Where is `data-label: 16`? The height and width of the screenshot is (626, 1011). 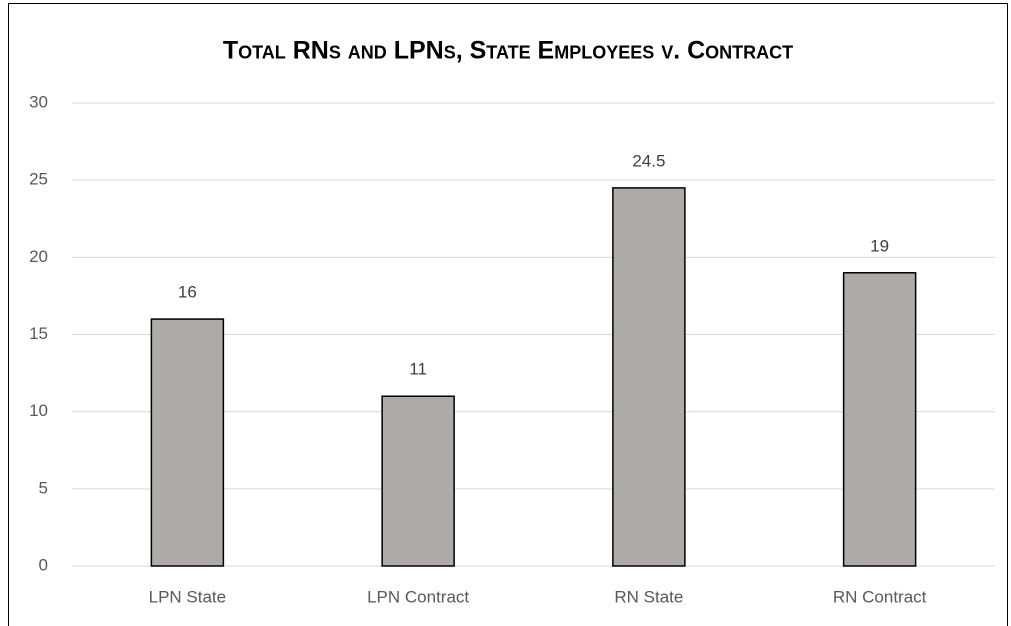
data-label: 16 is located at coordinates (187, 292).